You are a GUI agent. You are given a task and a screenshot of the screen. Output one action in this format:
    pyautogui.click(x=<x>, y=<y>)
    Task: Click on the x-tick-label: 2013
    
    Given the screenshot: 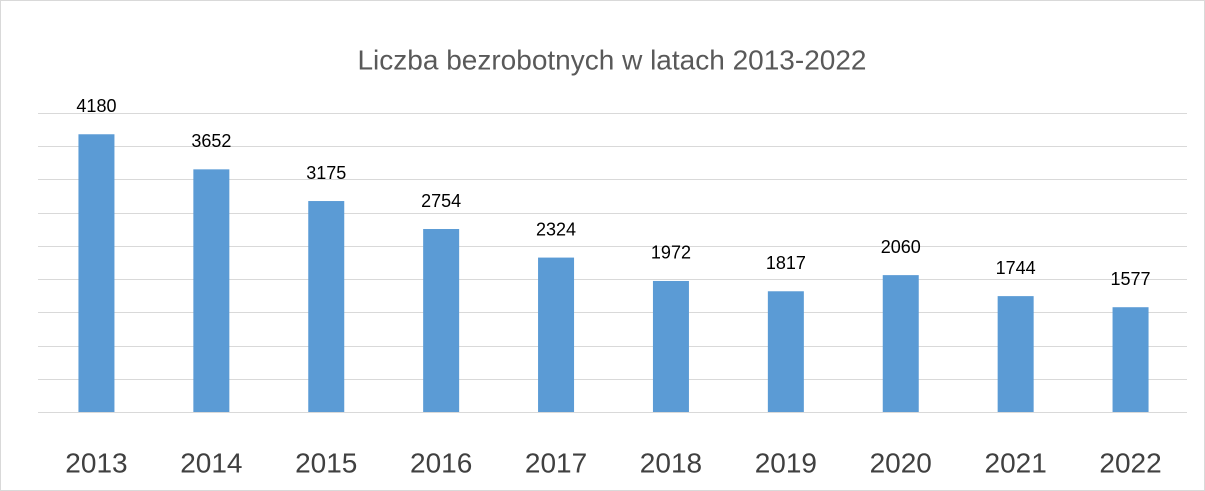 What is the action you would take?
    pyautogui.click(x=96, y=462)
    